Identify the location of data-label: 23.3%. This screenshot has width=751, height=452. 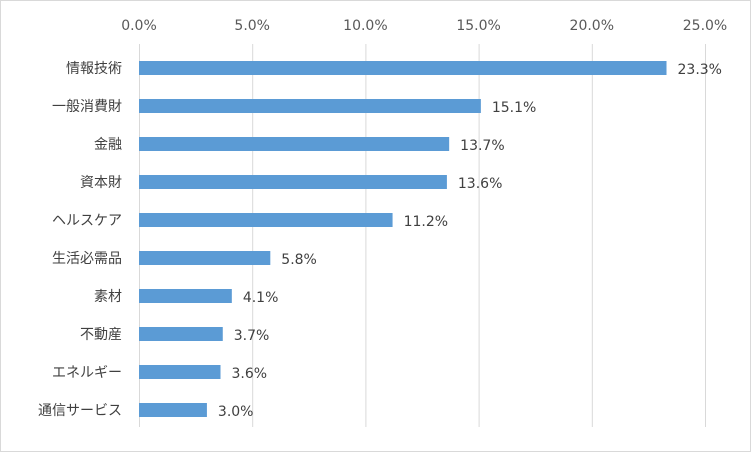
(700, 70).